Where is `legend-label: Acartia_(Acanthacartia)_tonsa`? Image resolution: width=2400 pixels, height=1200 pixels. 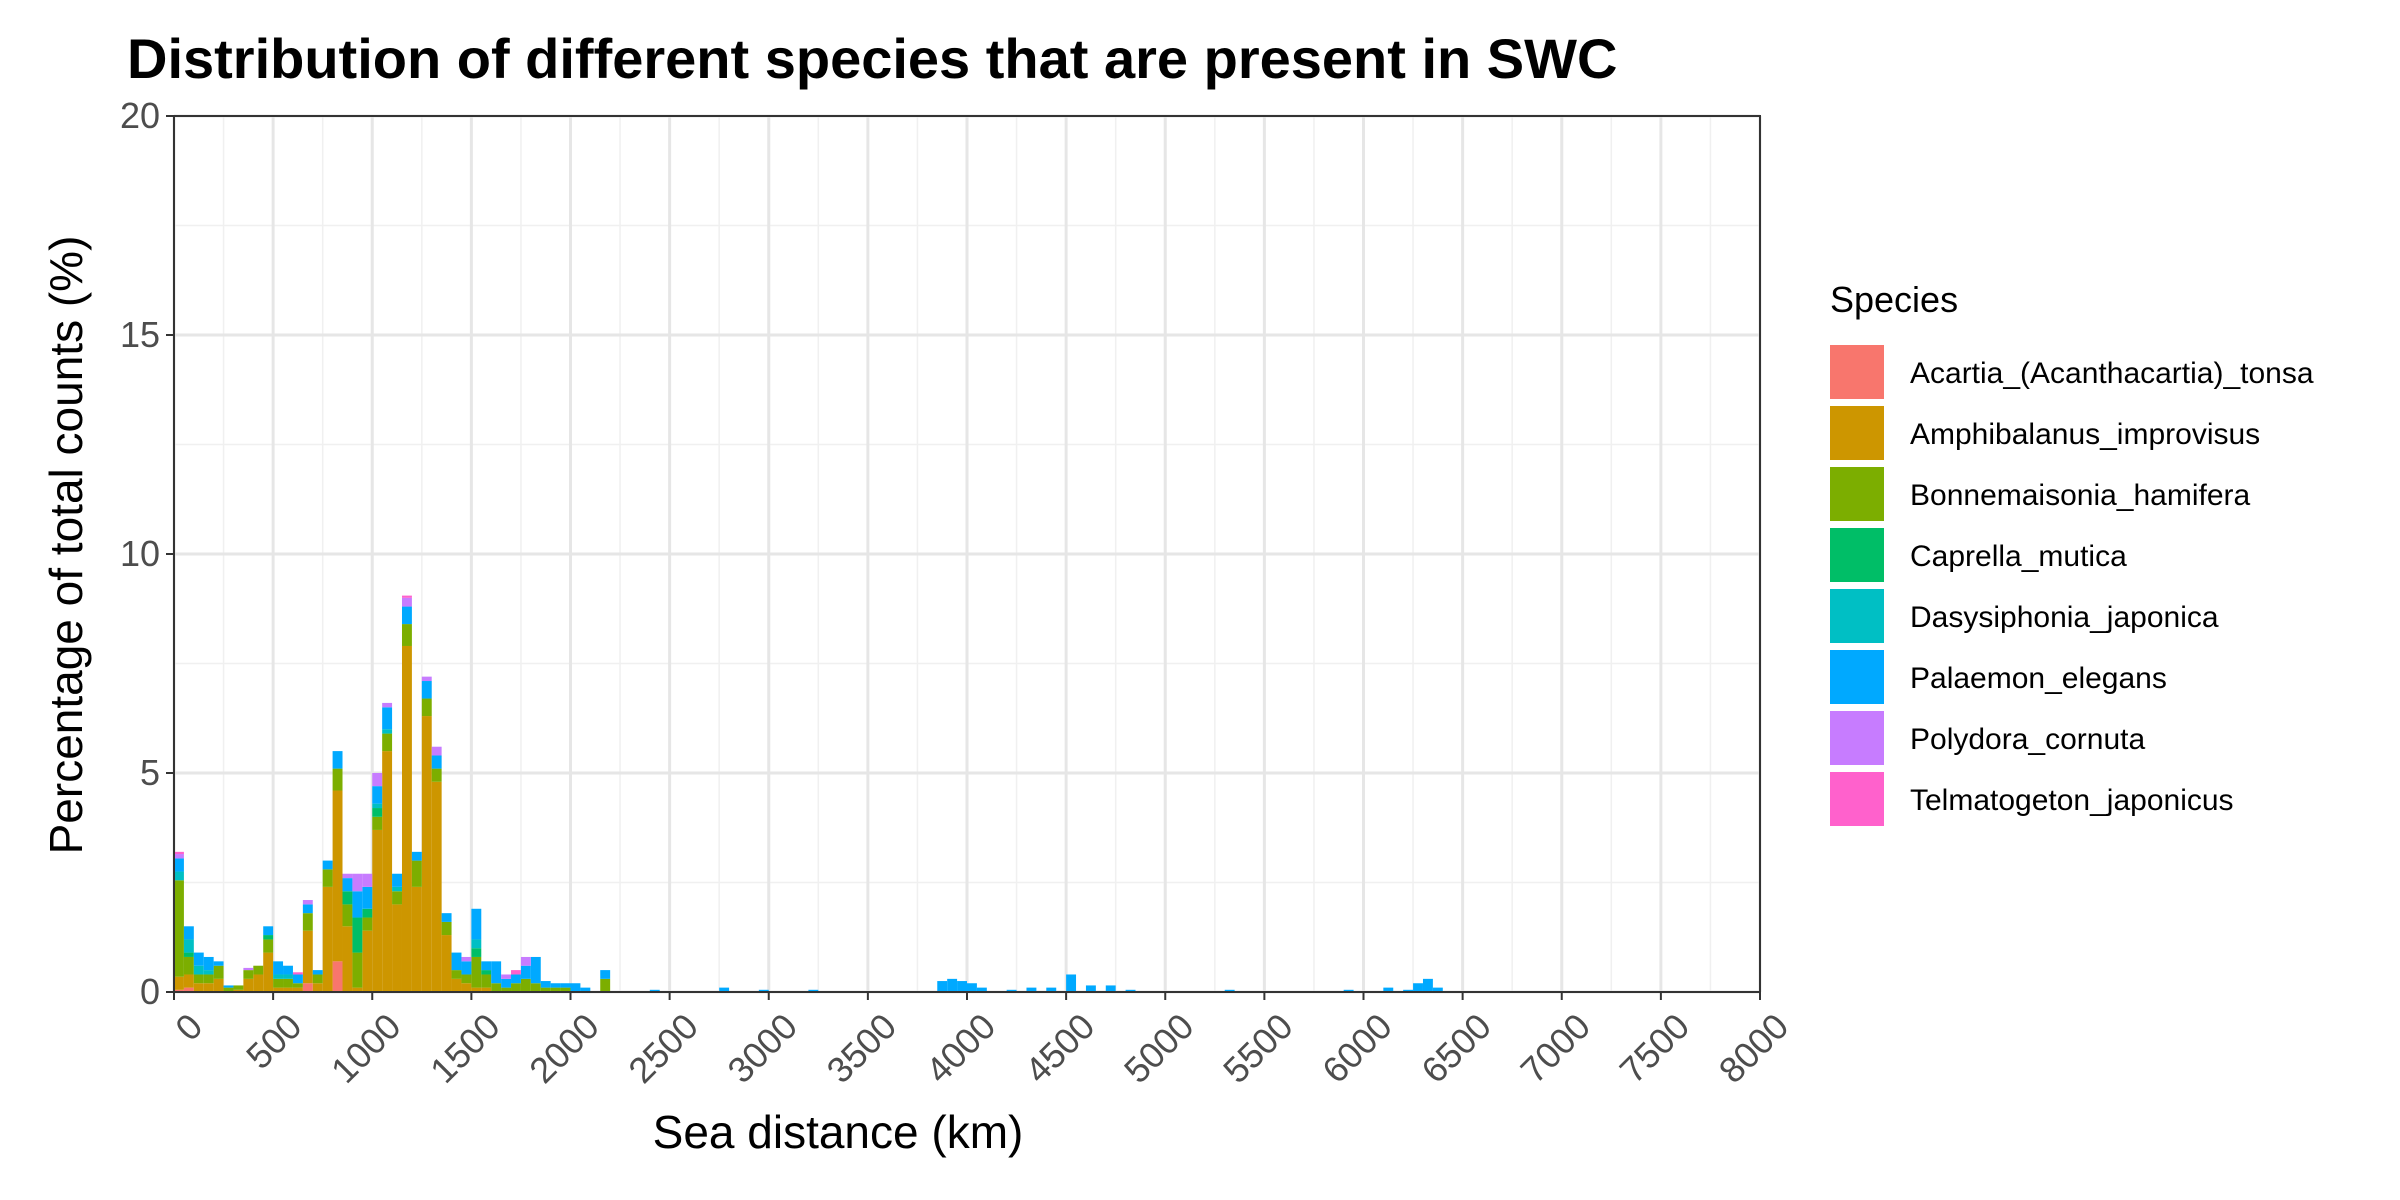 legend-label: Acartia_(Acanthacartia)_tonsa is located at coordinates (2112, 373).